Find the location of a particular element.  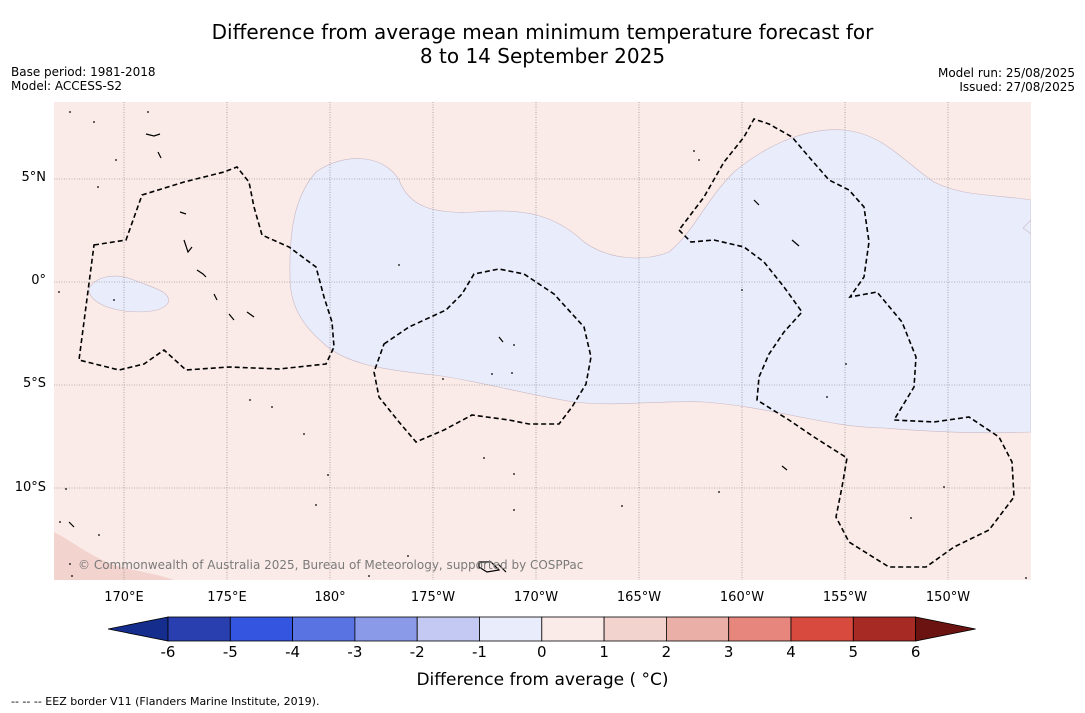

colorbar-tick-label: -4 is located at coordinates (293, 652).